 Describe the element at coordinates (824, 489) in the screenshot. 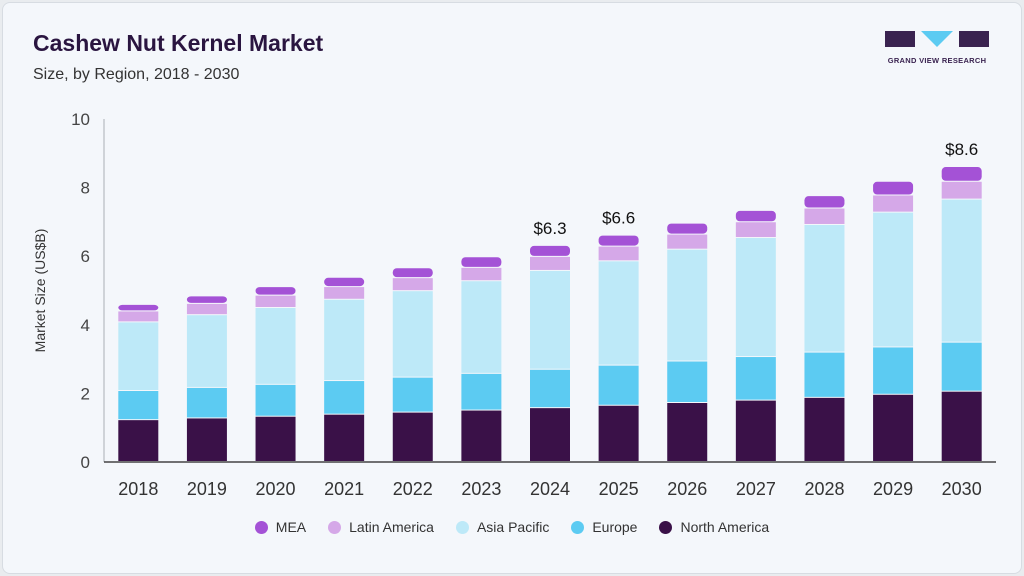

I see `x-tick-label: 2028` at that location.